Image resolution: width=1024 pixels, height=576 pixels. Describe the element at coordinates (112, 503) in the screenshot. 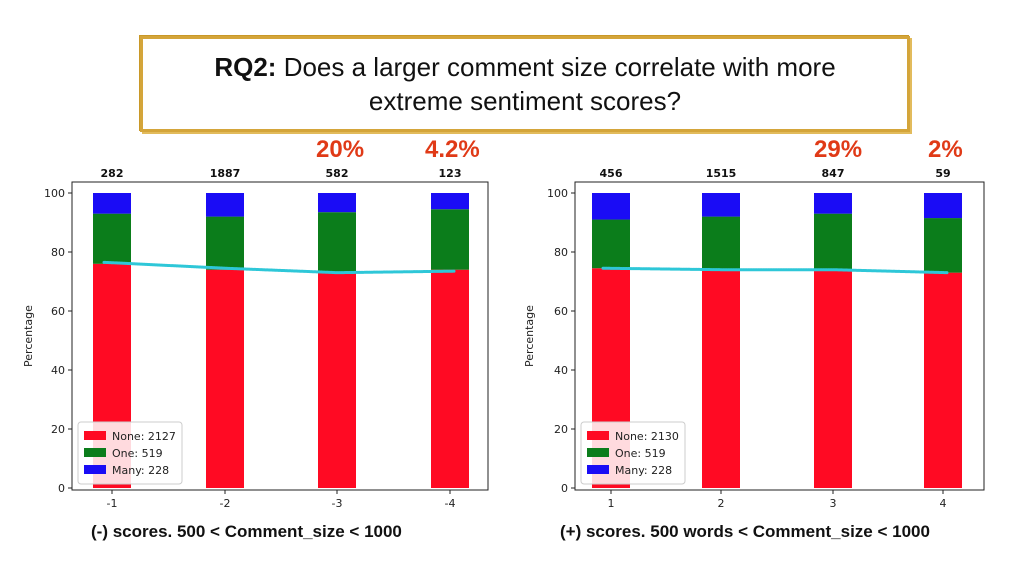

I see `left-xtick-label: -1` at that location.